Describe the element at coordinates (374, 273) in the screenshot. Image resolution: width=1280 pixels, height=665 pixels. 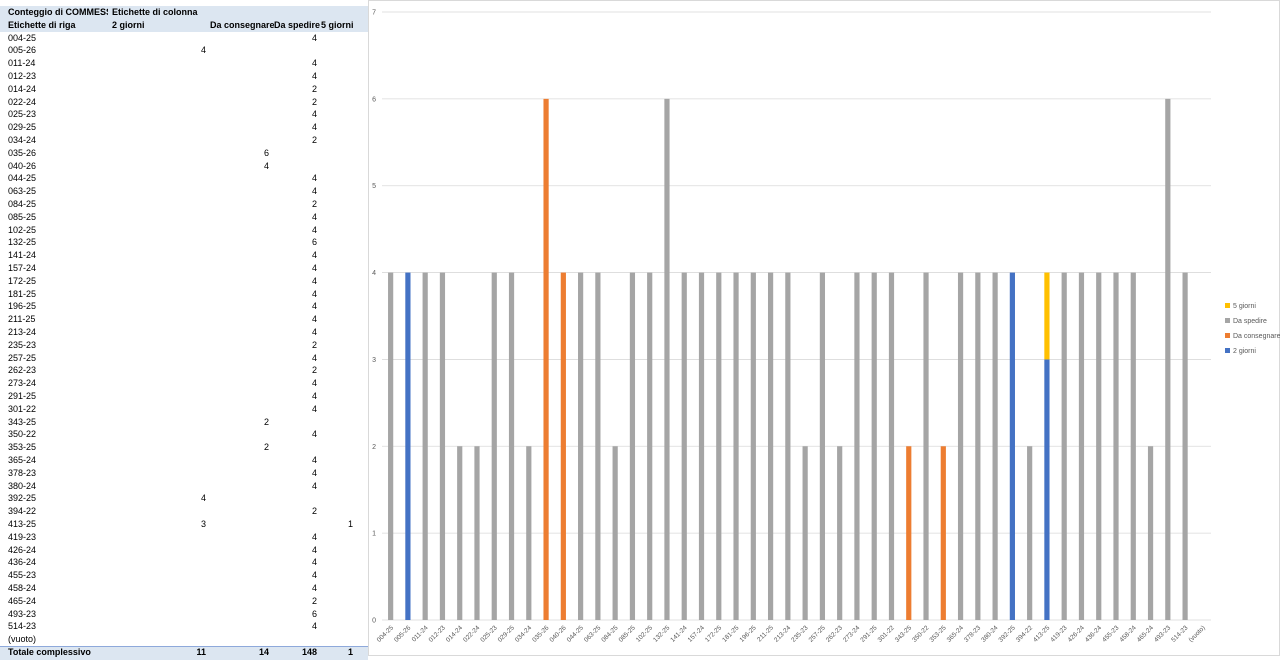
I see `y-tick-label: 4` at that location.